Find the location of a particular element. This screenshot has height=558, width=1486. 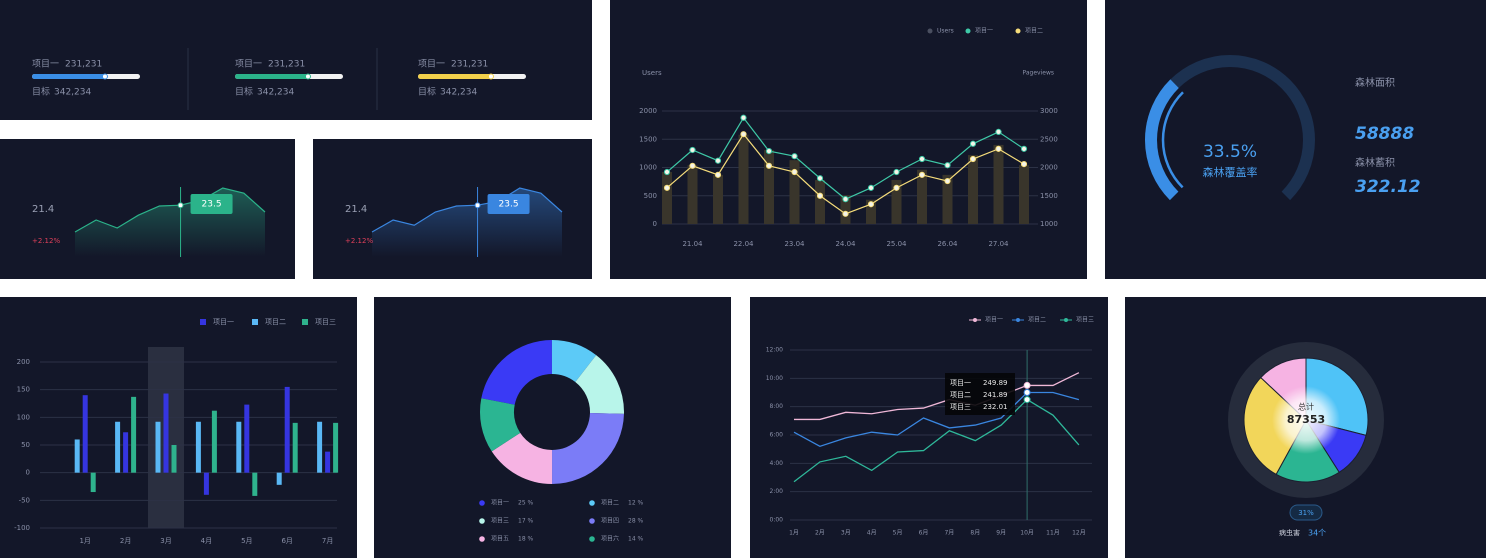

x-tick-label: 23.04 is located at coordinates (794, 244).